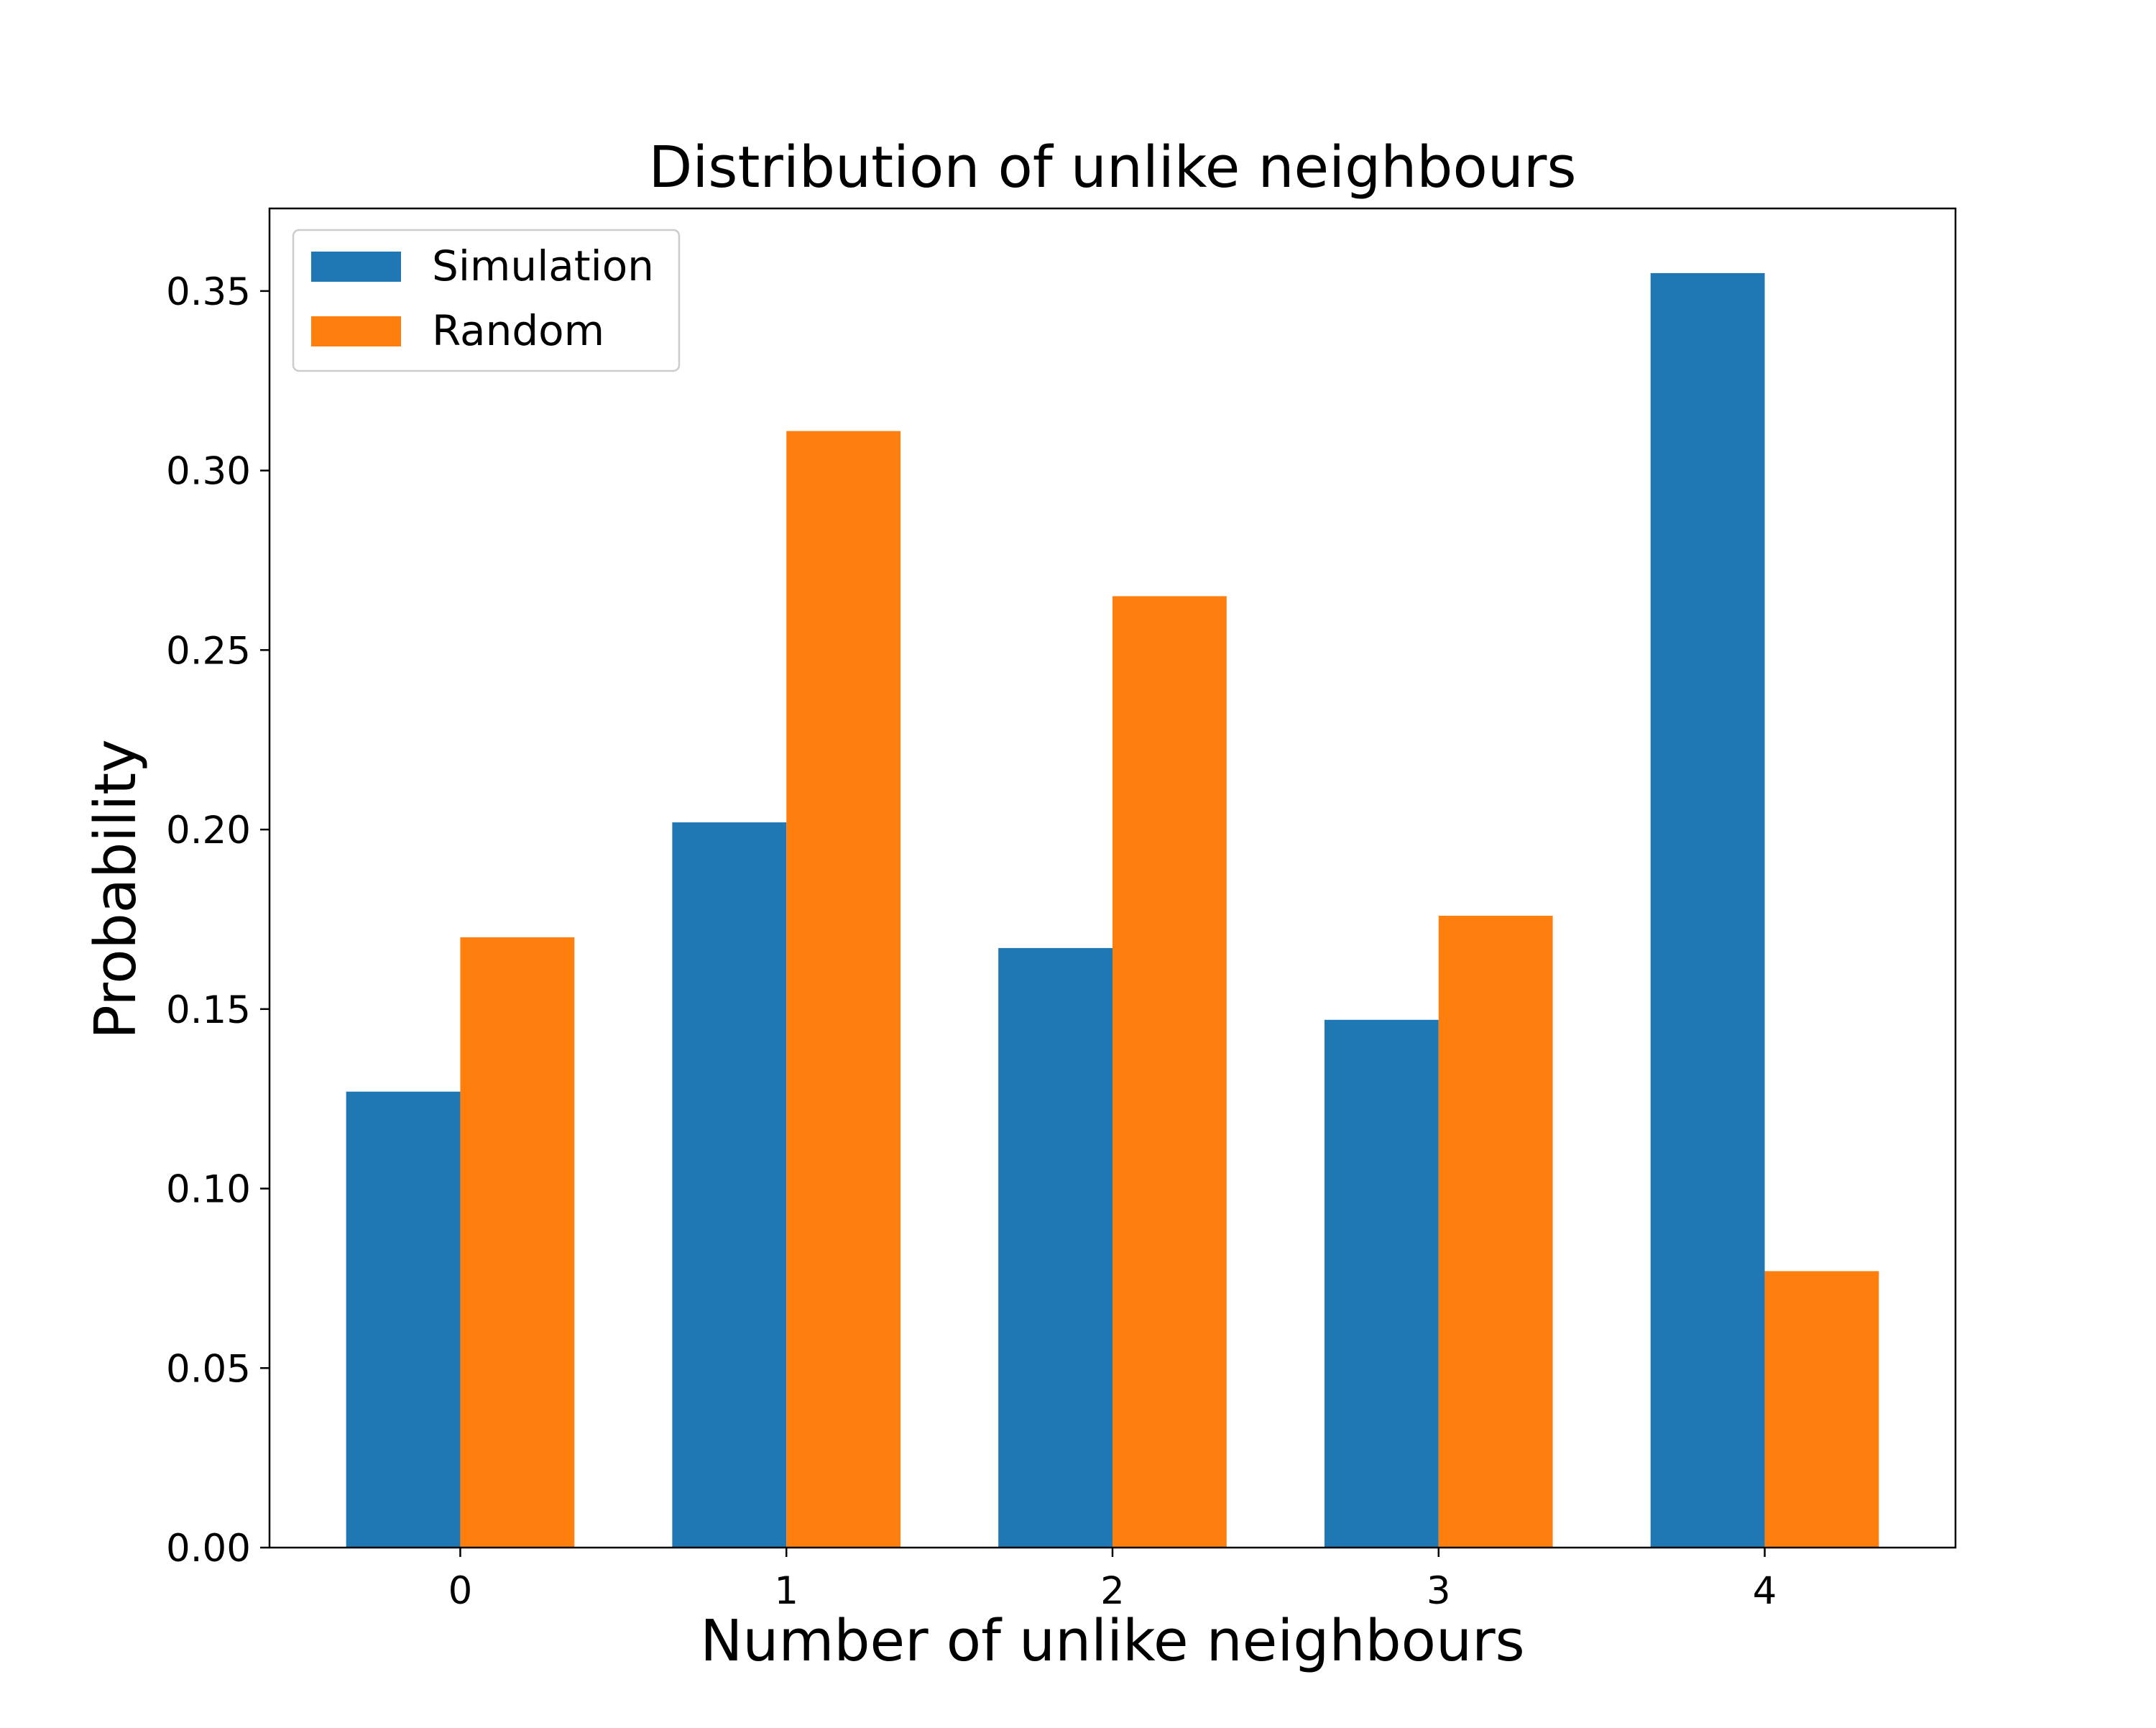  I want to click on y-tick-label: 0.20, so click(209, 830).